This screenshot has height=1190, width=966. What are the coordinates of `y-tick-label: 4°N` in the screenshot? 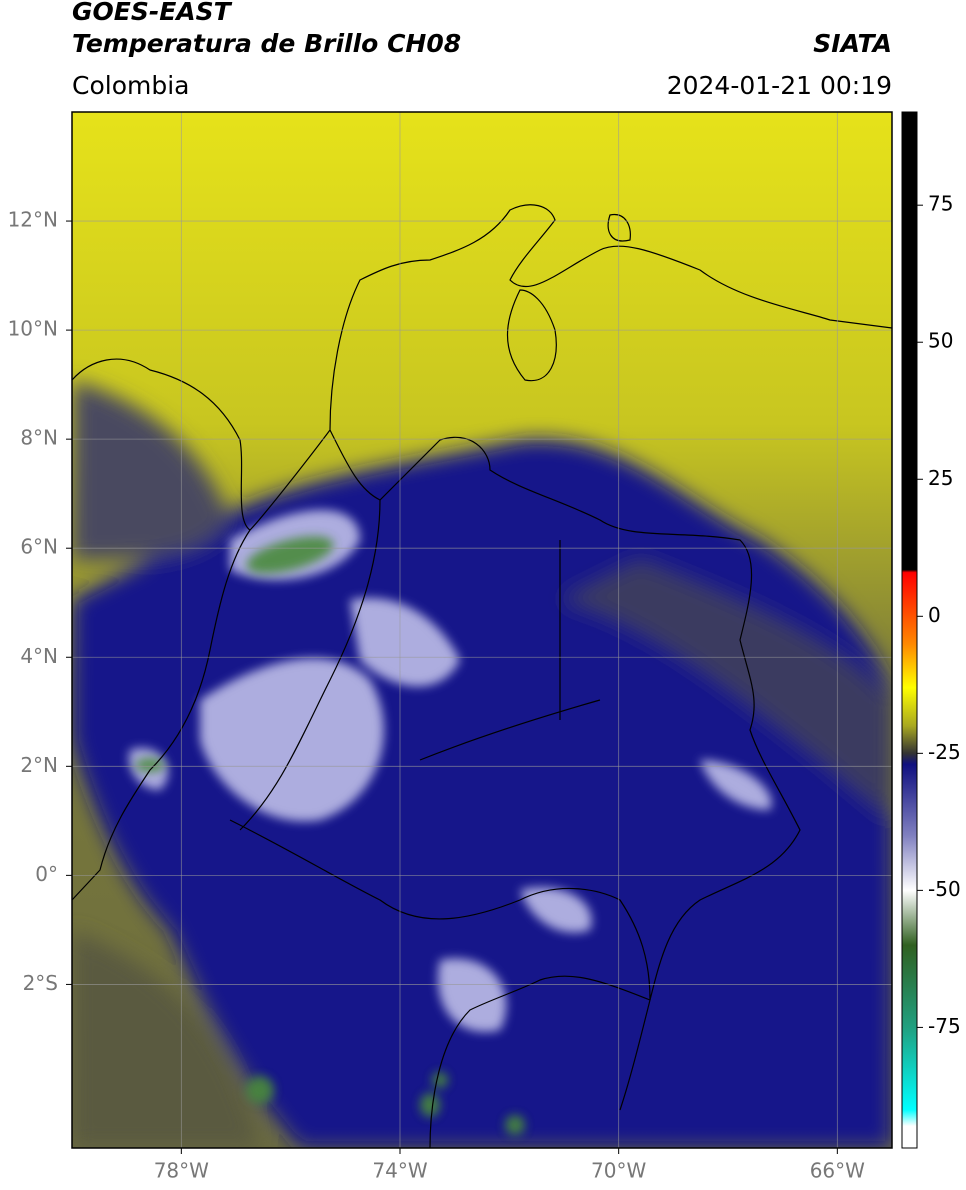 It's located at (39, 656).